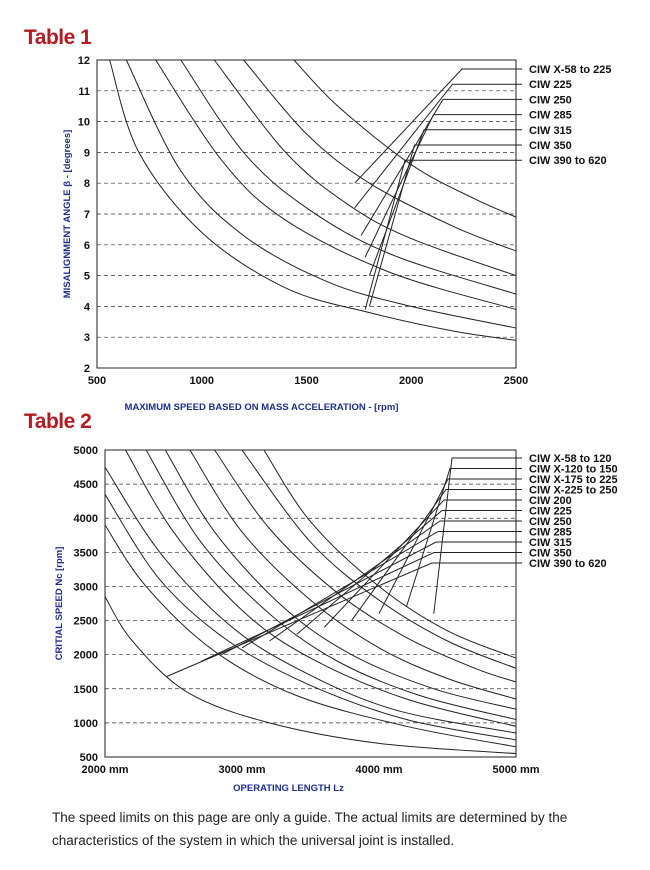 This screenshot has width=650, height=870. I want to click on c2-y-tick-label: 3000, so click(86, 587).